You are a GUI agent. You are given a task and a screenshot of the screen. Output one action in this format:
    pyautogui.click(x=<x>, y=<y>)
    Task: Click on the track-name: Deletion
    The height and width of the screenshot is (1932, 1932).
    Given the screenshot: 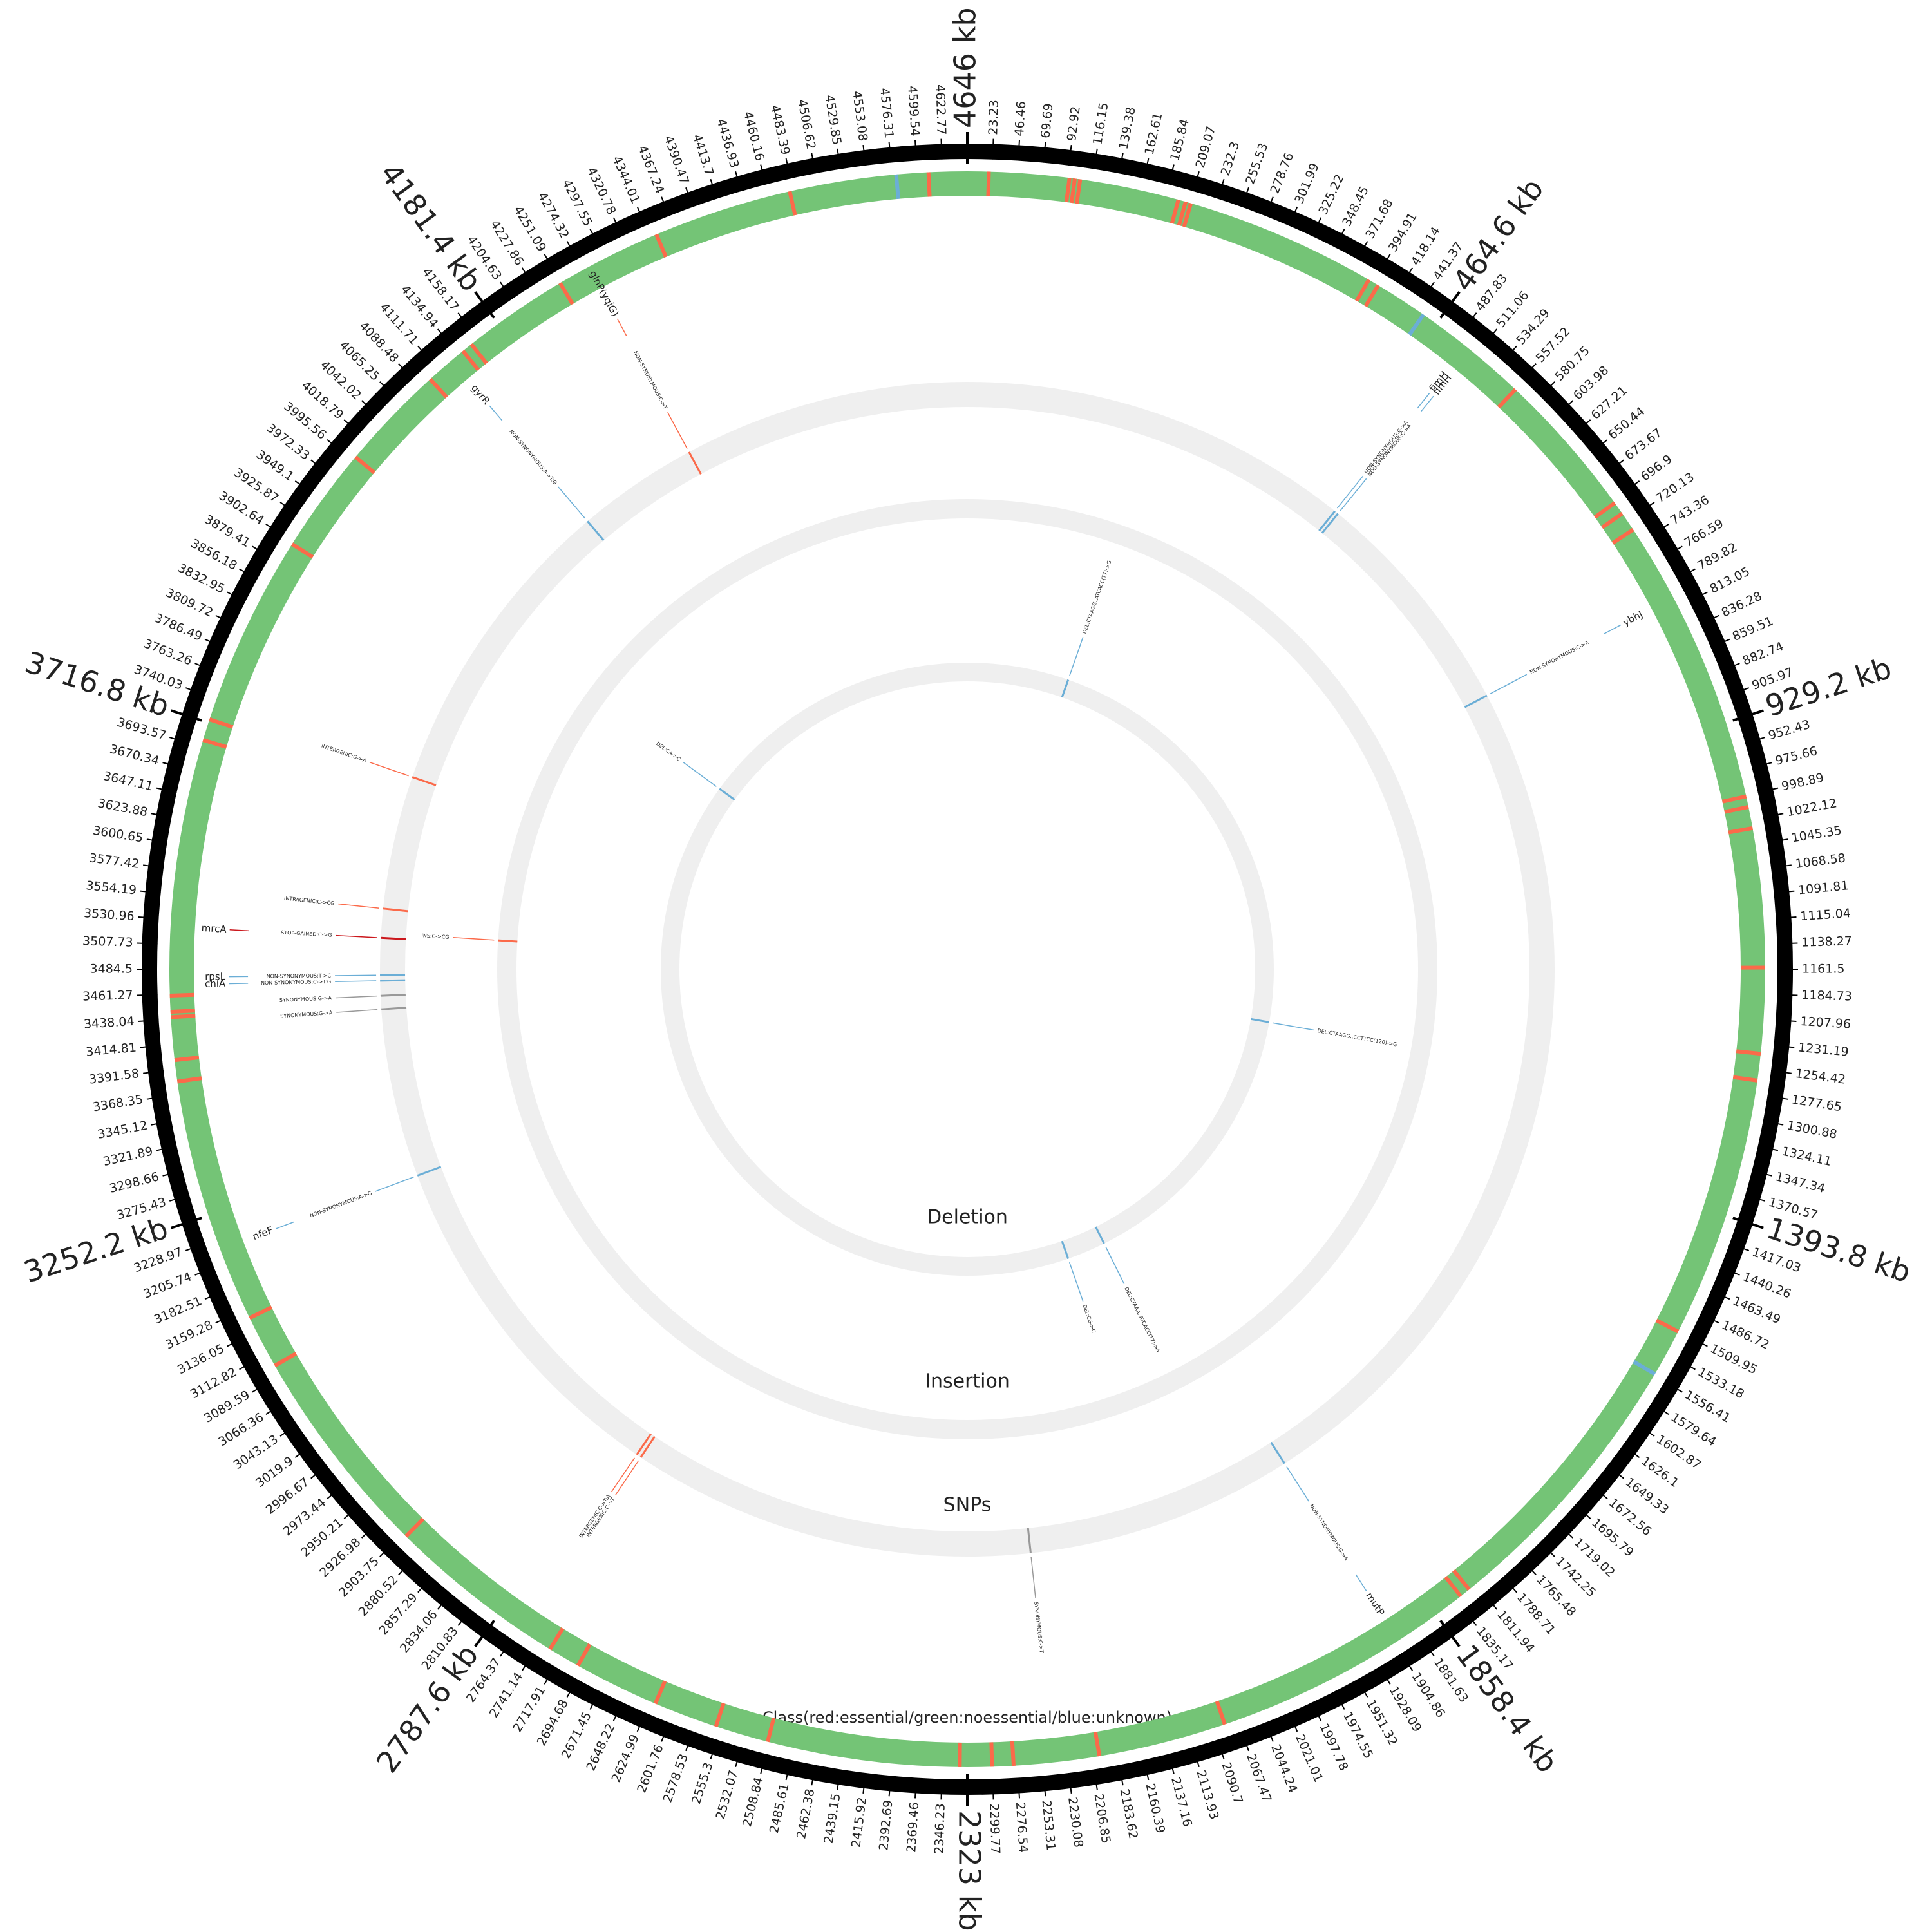 What is the action you would take?
    pyautogui.click(x=968, y=1218)
    